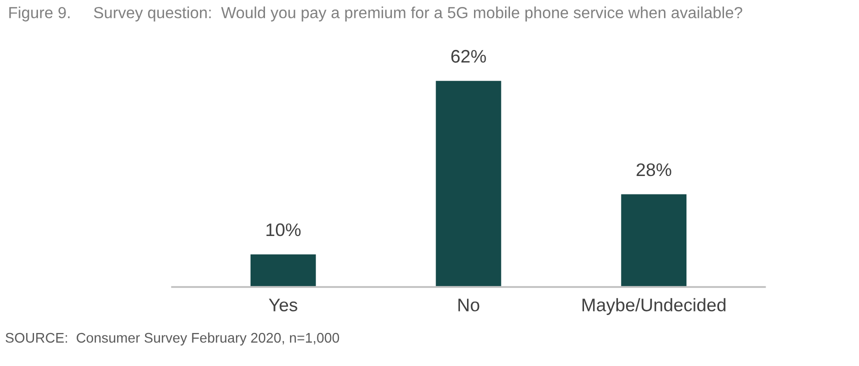  Describe the element at coordinates (468, 56) in the screenshot. I see `data-label: 62%` at that location.